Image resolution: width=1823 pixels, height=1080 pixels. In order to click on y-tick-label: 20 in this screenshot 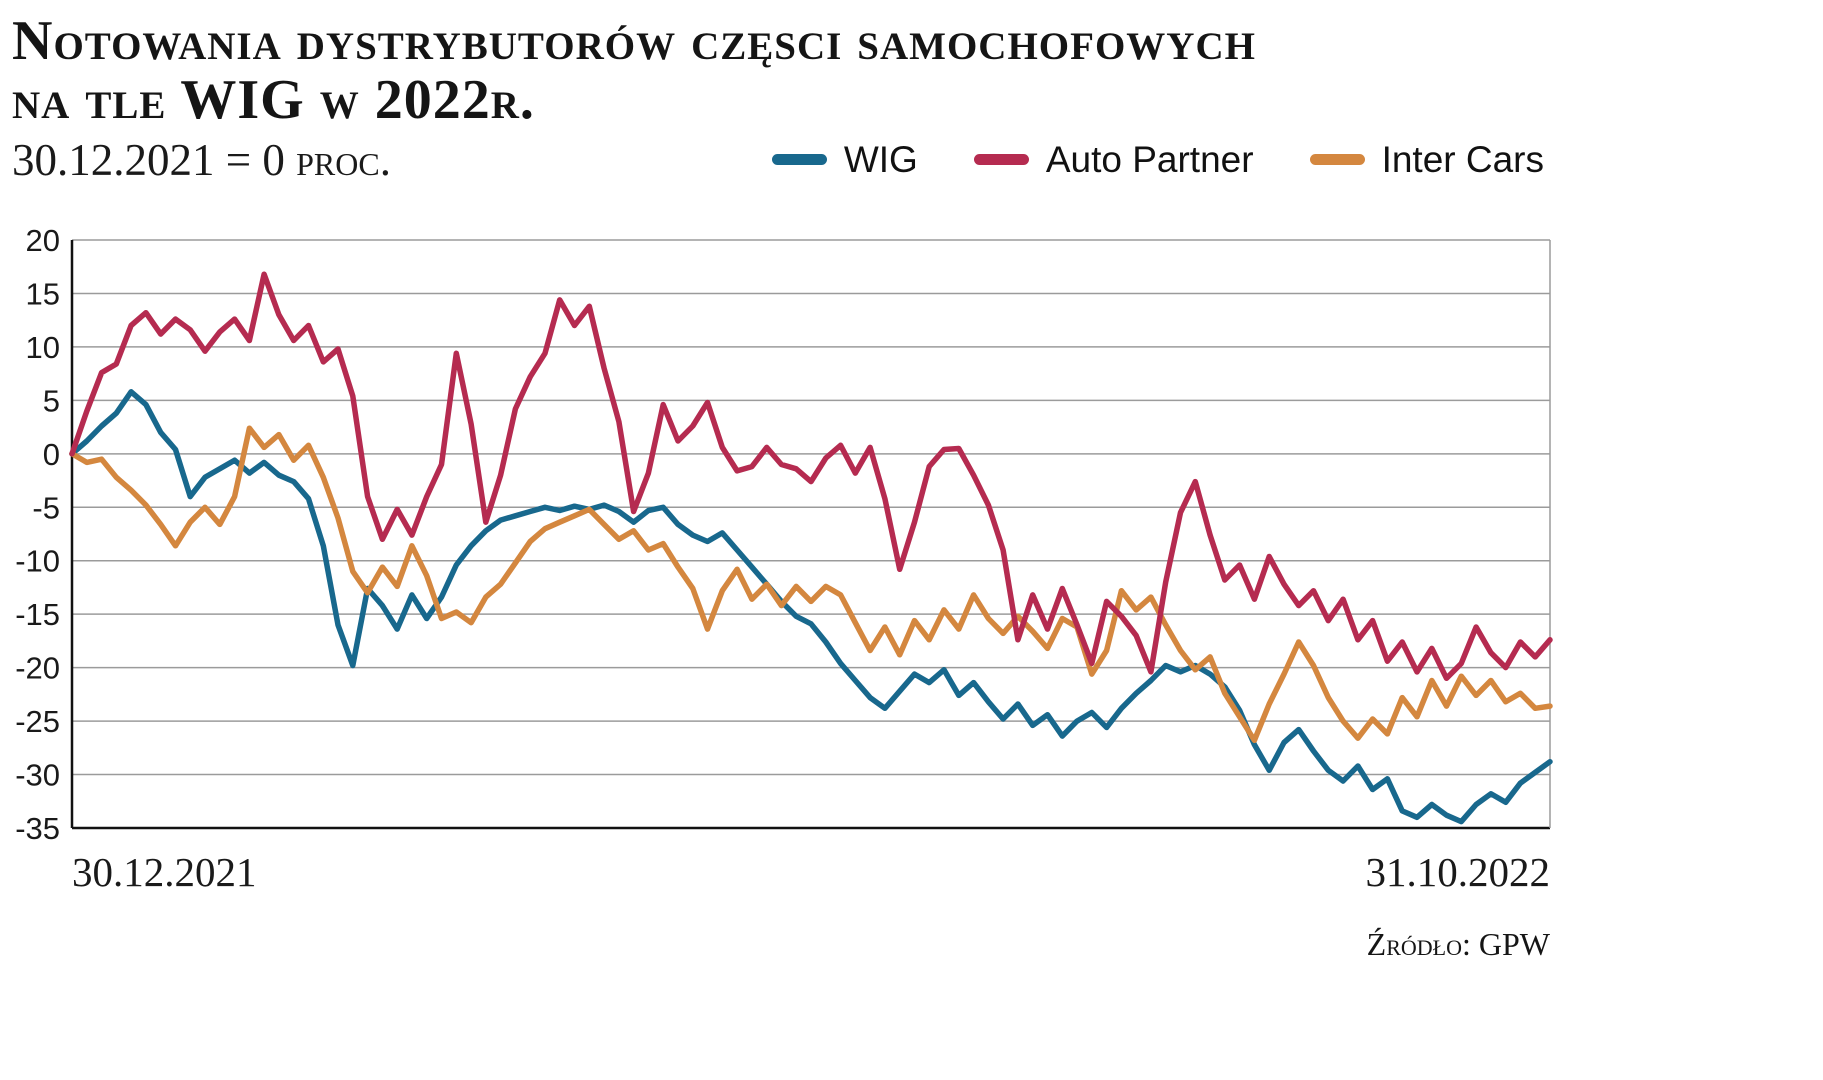, I will do `click(43, 241)`.